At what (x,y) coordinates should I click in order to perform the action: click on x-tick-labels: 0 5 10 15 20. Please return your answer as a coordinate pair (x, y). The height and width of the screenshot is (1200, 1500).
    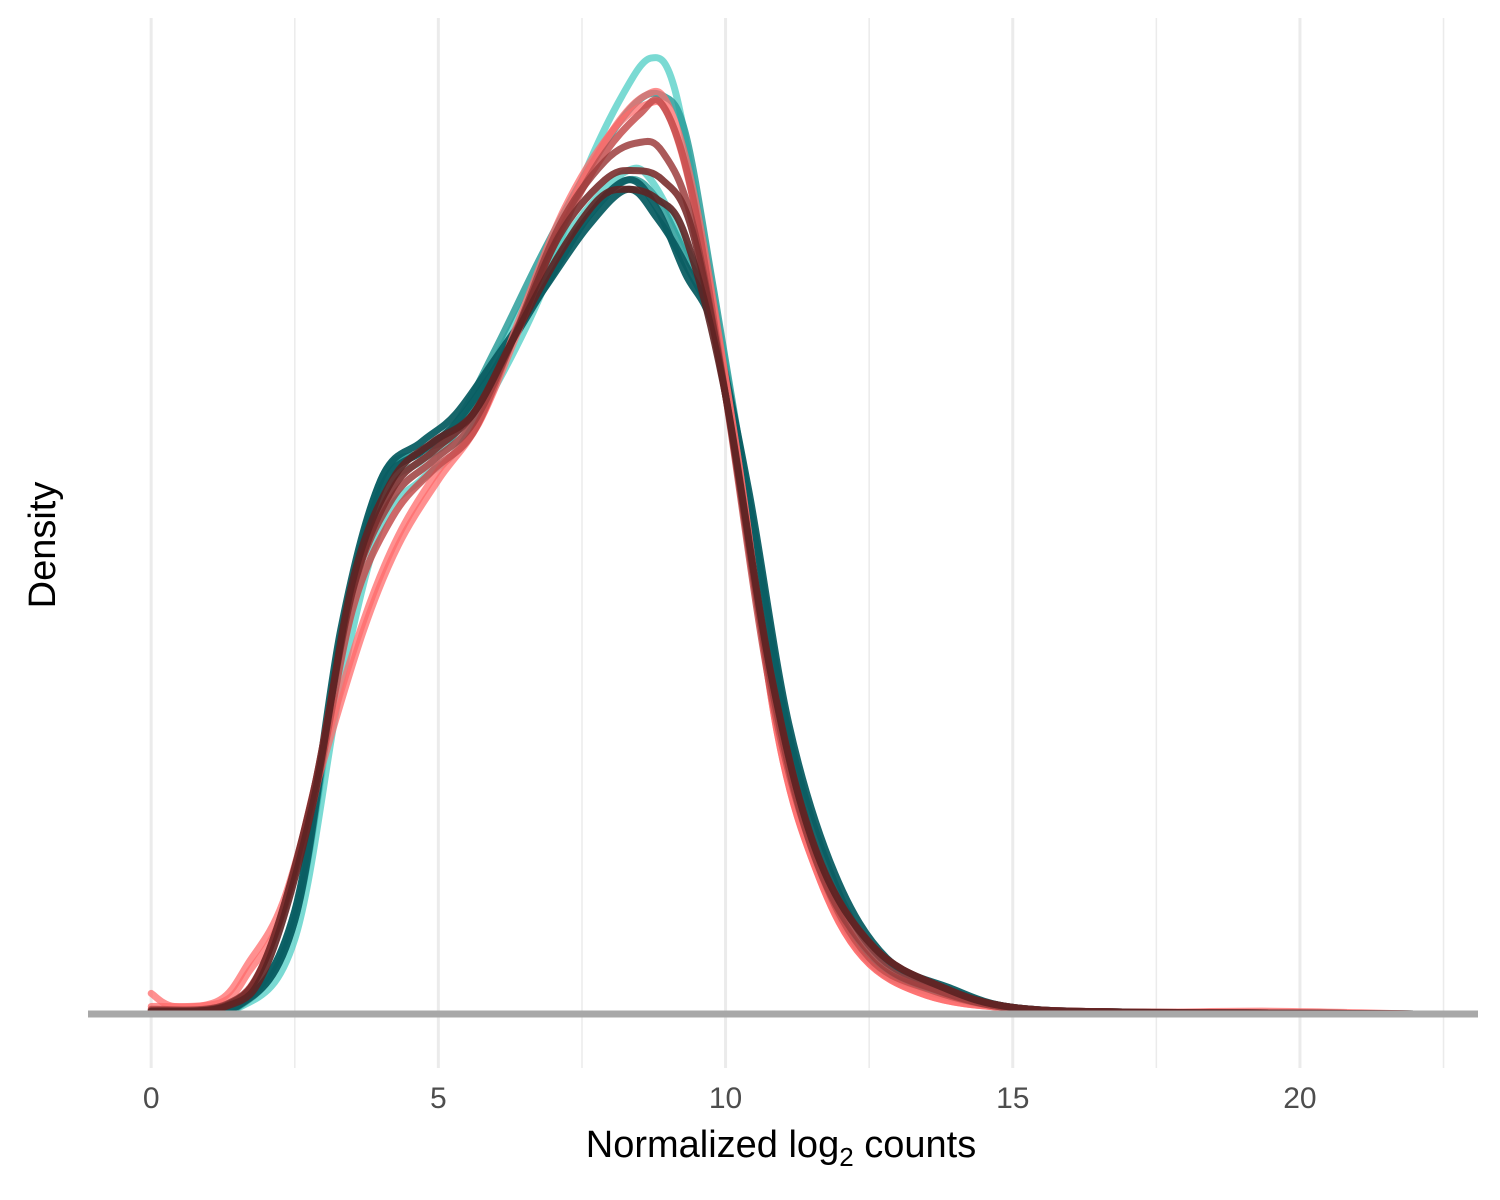
    Looking at the image, I should click on (730, 1098).